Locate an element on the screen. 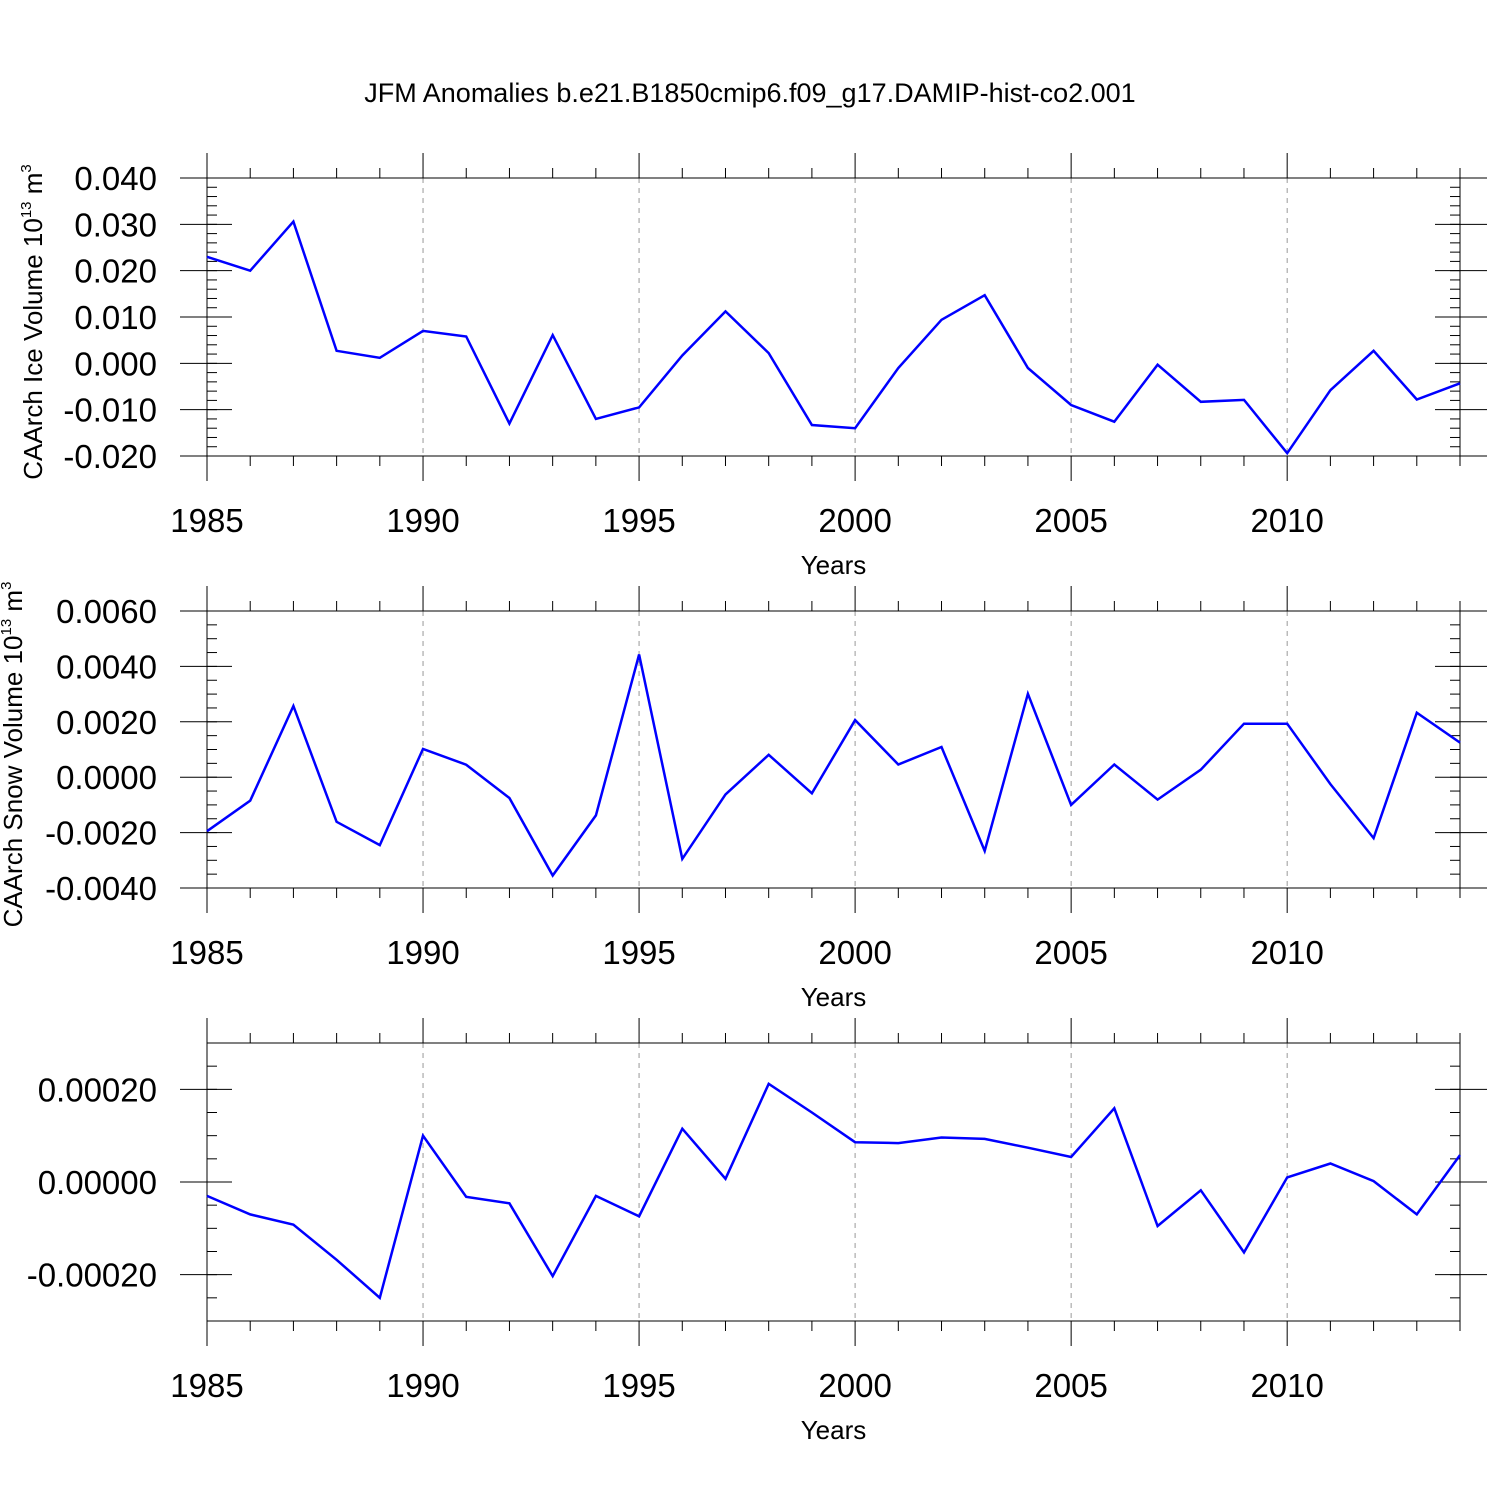 This screenshot has width=1500, height=1505. y-tick-label: -0.010 is located at coordinates (110, 410).